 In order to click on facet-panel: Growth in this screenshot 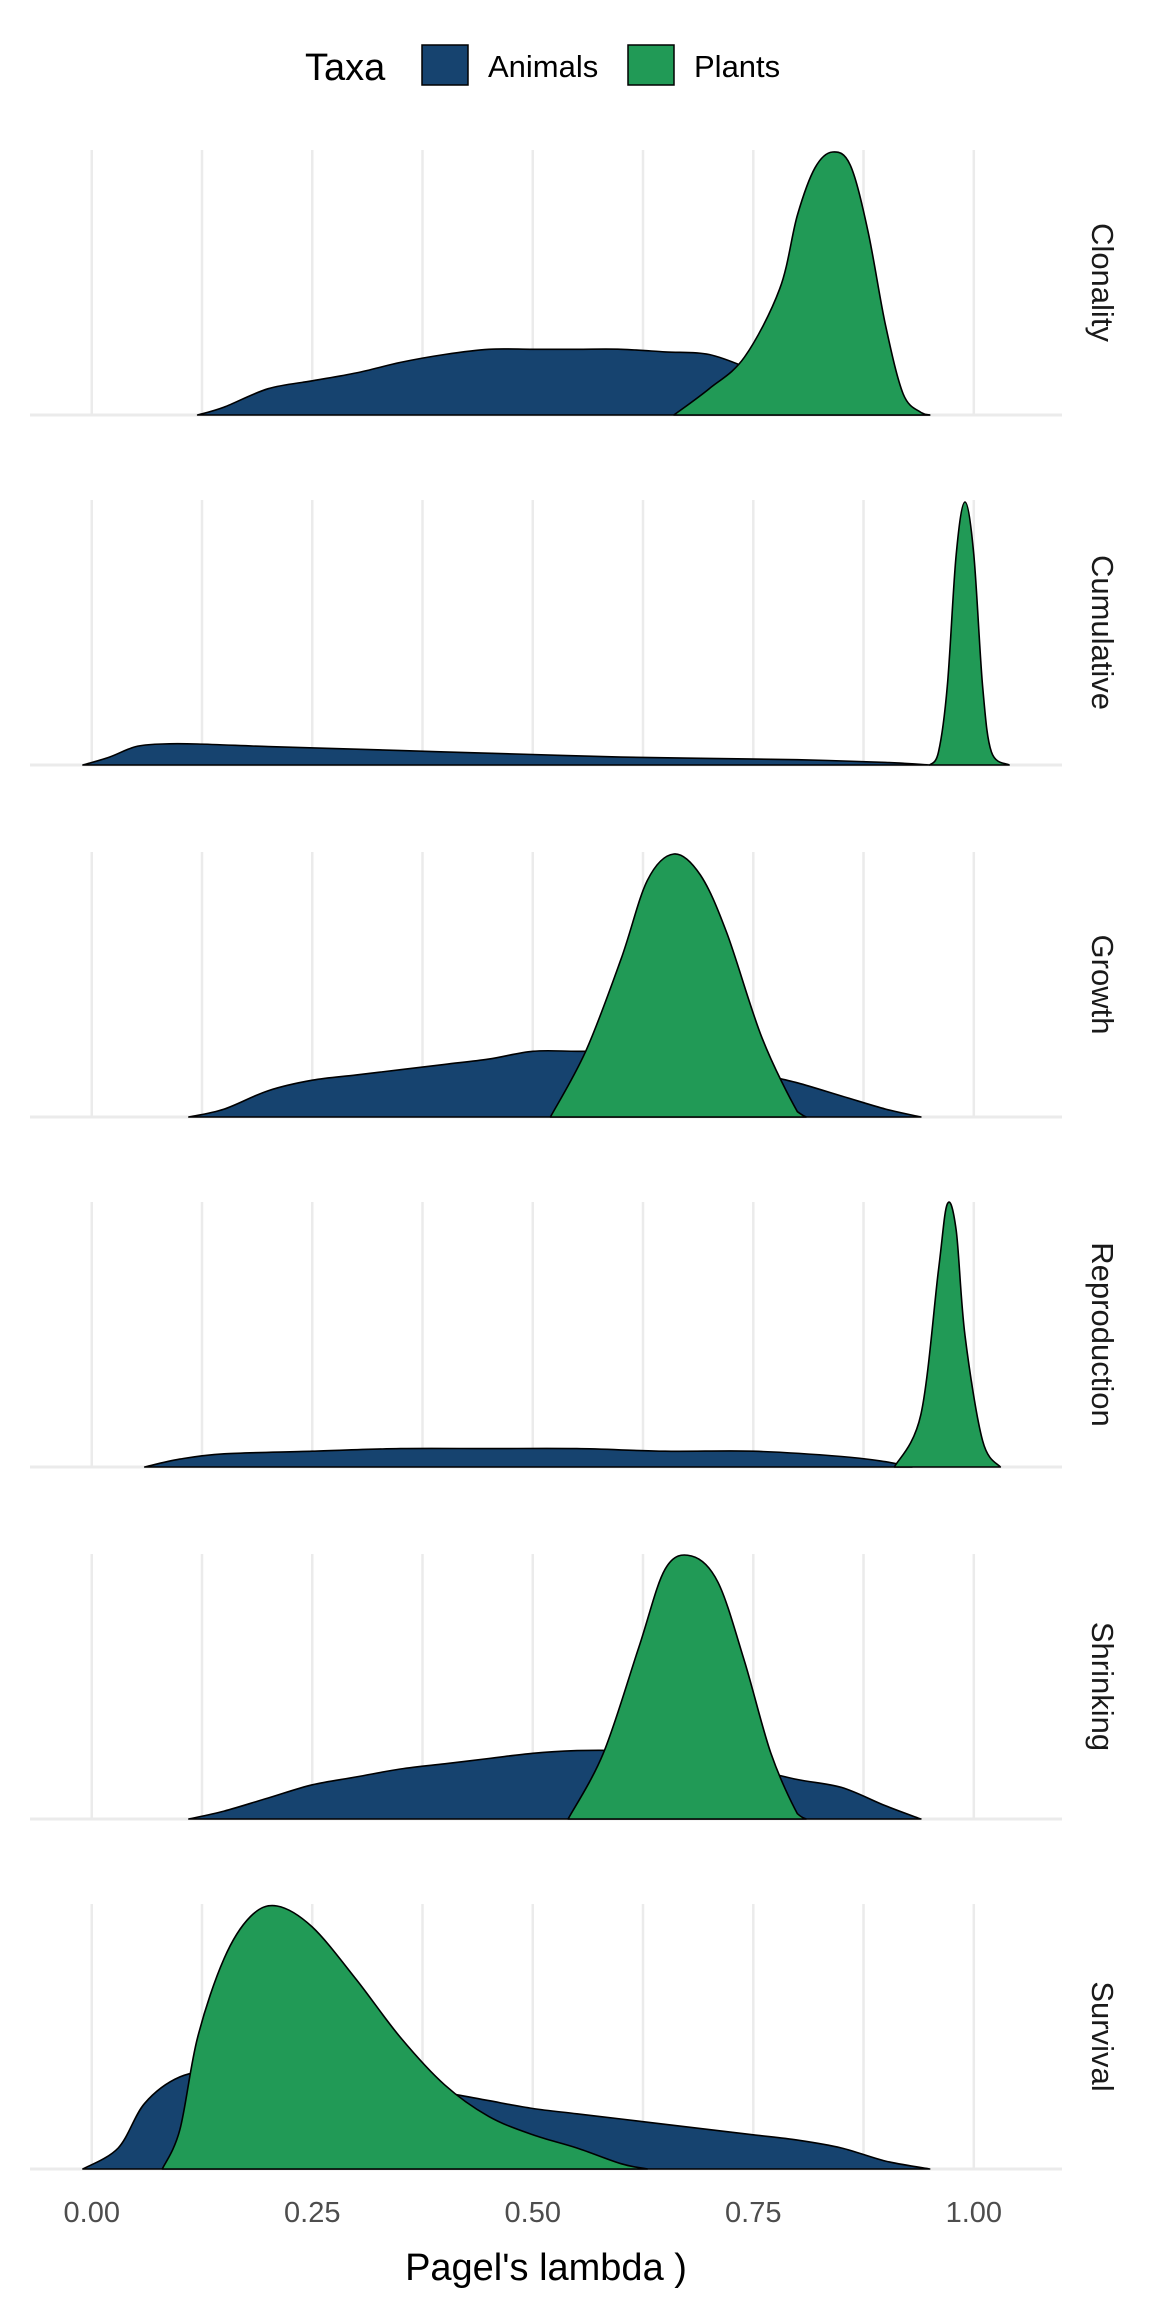, I will do `click(575, 985)`.